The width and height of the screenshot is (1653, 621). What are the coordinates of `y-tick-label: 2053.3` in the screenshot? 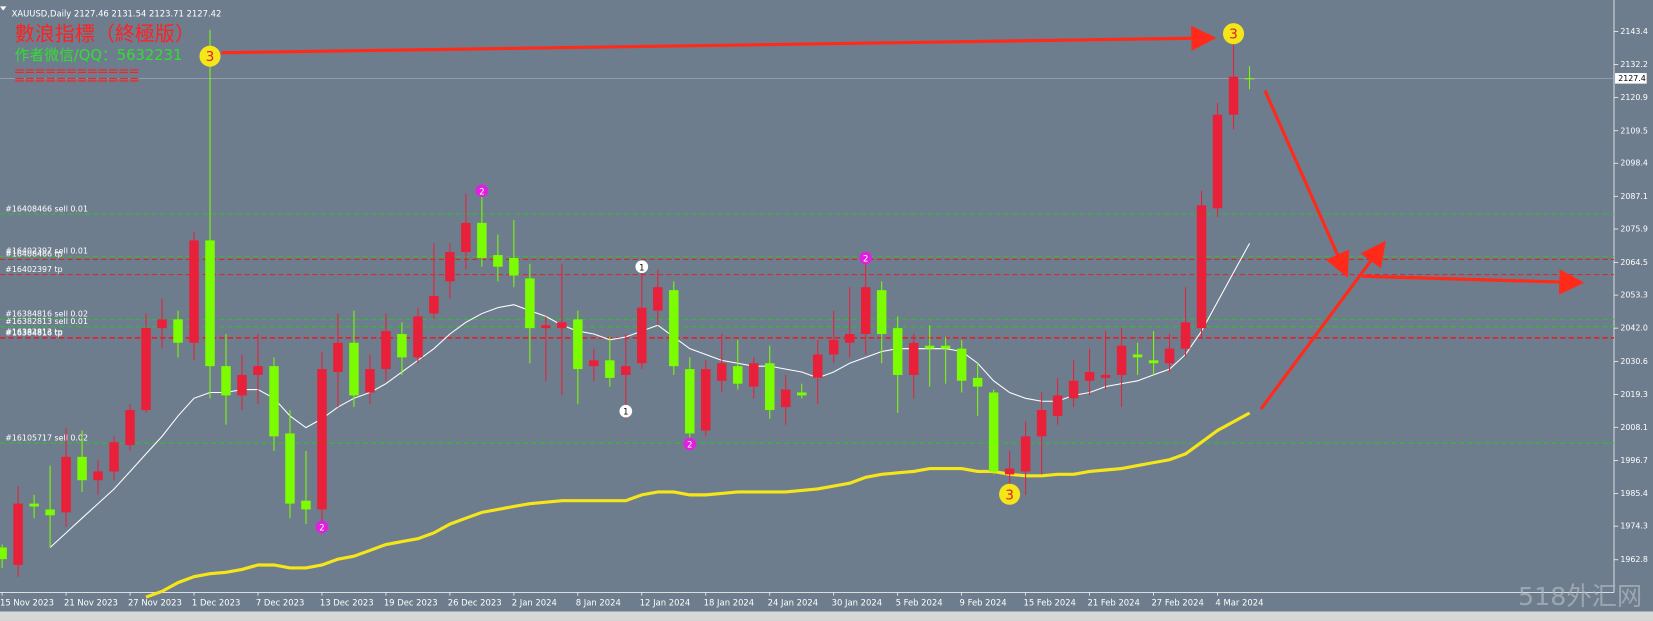 It's located at (1634, 295).